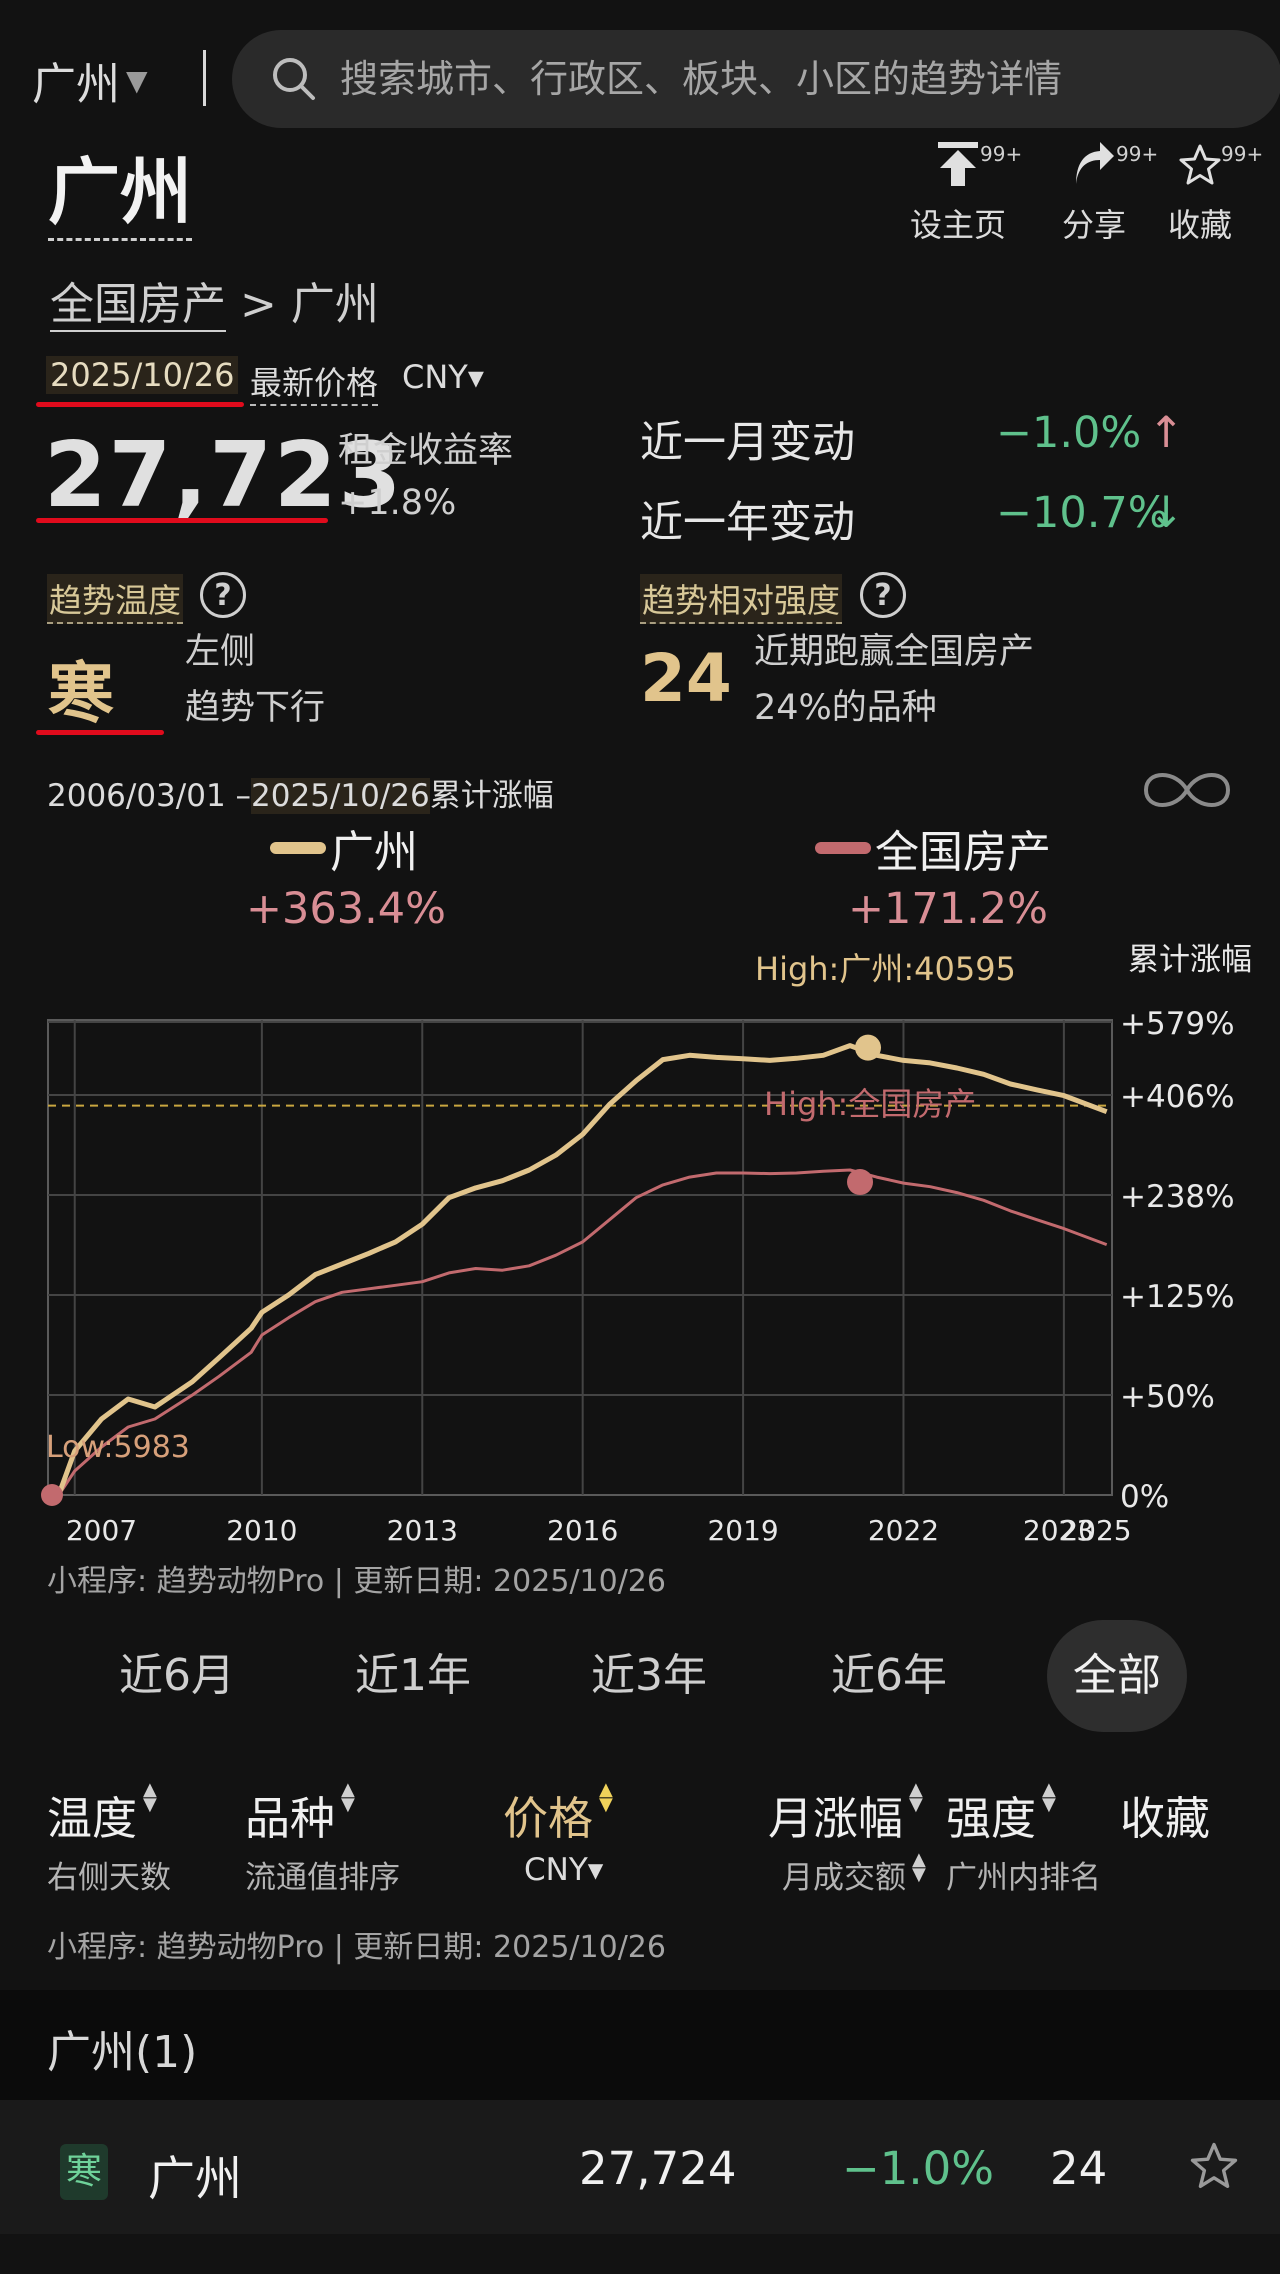 The height and width of the screenshot is (2274, 1280). What do you see at coordinates (658, 2168) in the screenshot?
I see `row-price: 27,724` at bounding box center [658, 2168].